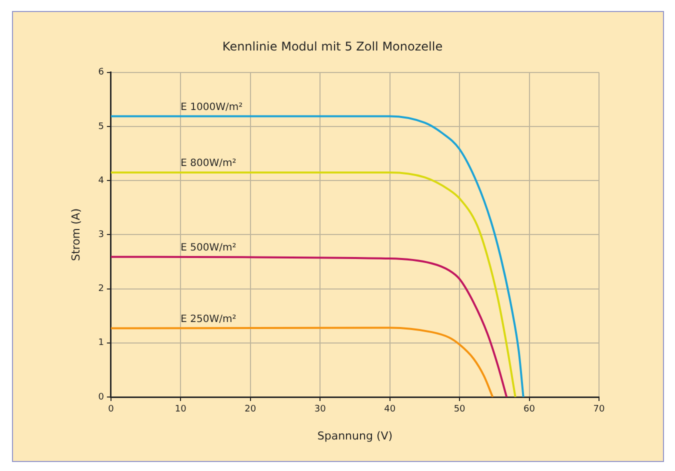  What do you see at coordinates (320, 409) in the screenshot?
I see `x-tick-label: 30` at bounding box center [320, 409].